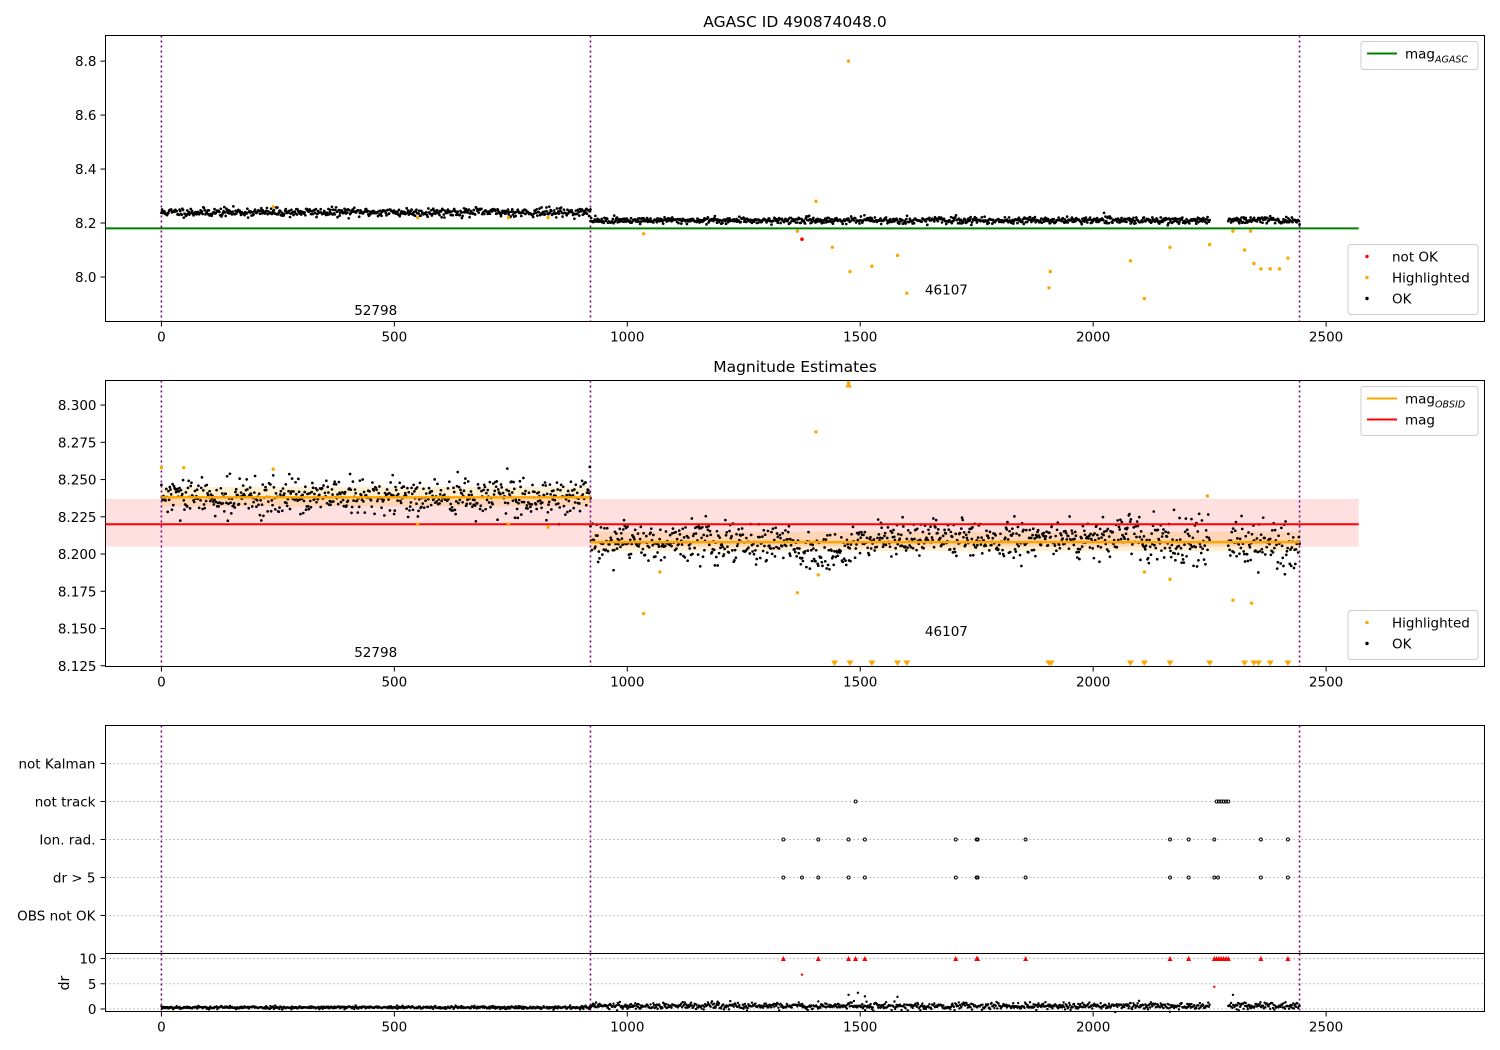 The image size is (1500, 1050). I want to click on y-tick-label: 8.175, so click(77, 592).